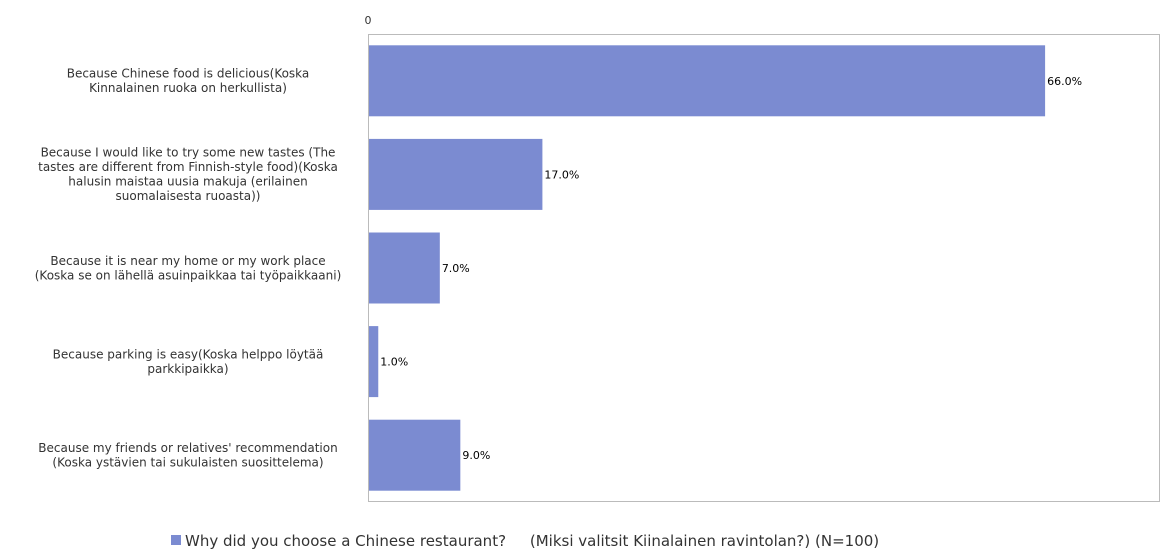 Image resolution: width=1170 pixels, height=554 pixels. I want to click on category-label-line: suomalaisesta ruoasta)), so click(188, 196).